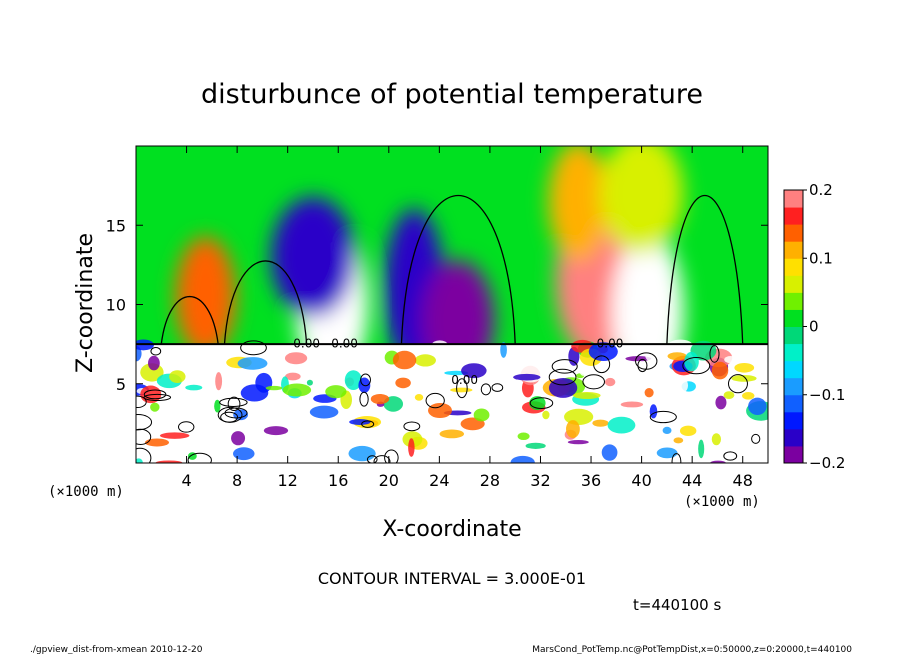 The height and width of the screenshot is (654, 904). I want to click on x-tick-label: 48, so click(743, 480).